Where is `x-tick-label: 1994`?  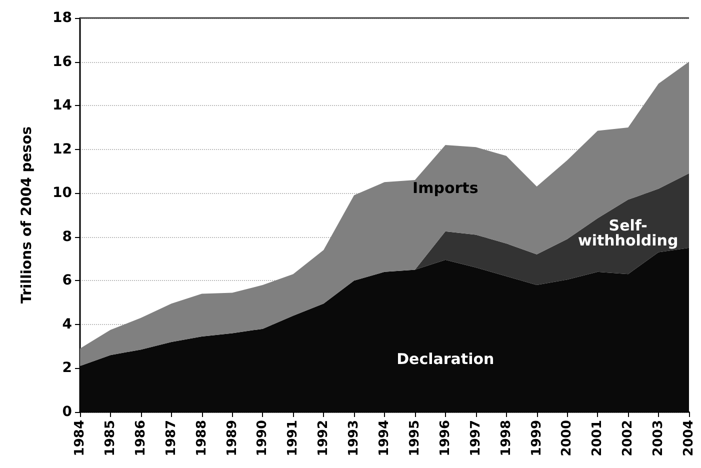 x-tick-label: 1994 is located at coordinates (384, 438).